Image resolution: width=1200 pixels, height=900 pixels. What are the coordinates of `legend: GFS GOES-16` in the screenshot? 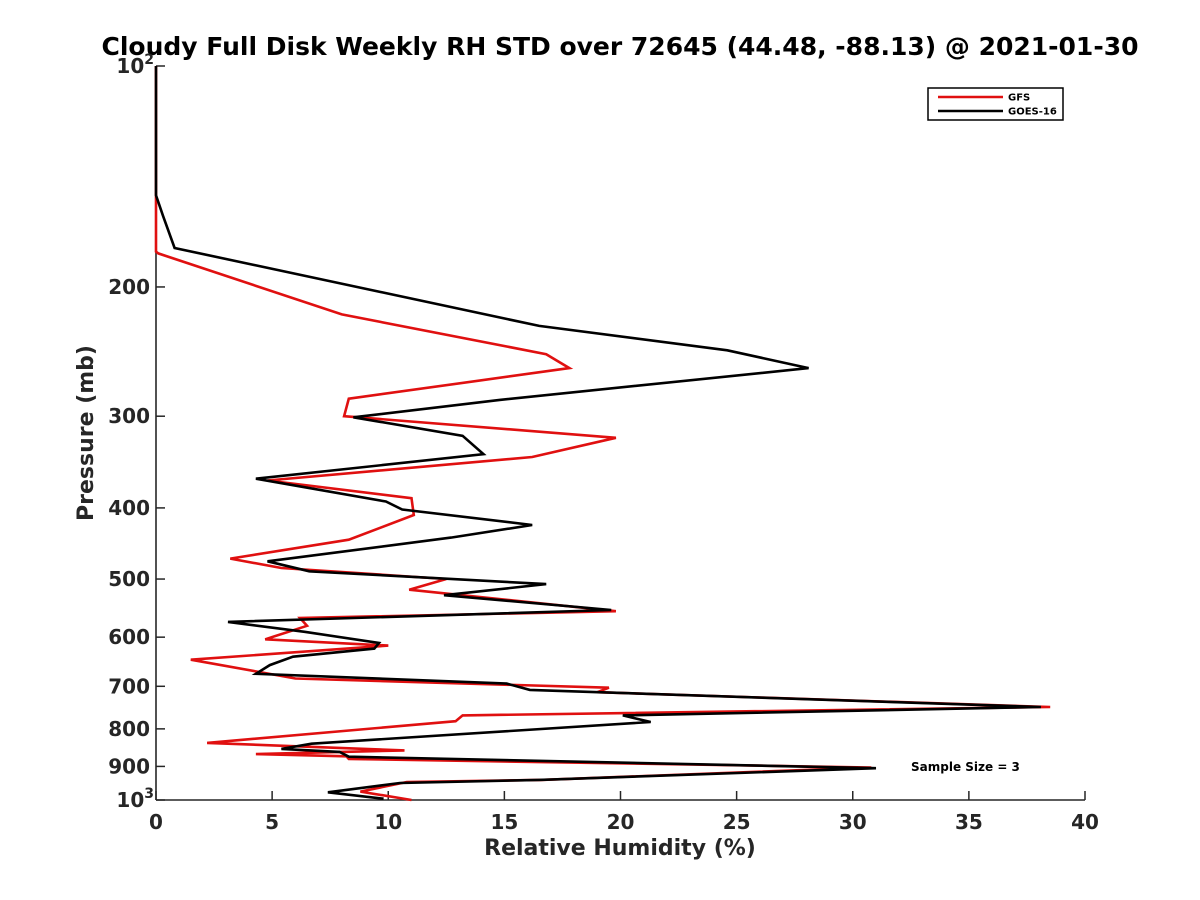 It's located at (995, 104).